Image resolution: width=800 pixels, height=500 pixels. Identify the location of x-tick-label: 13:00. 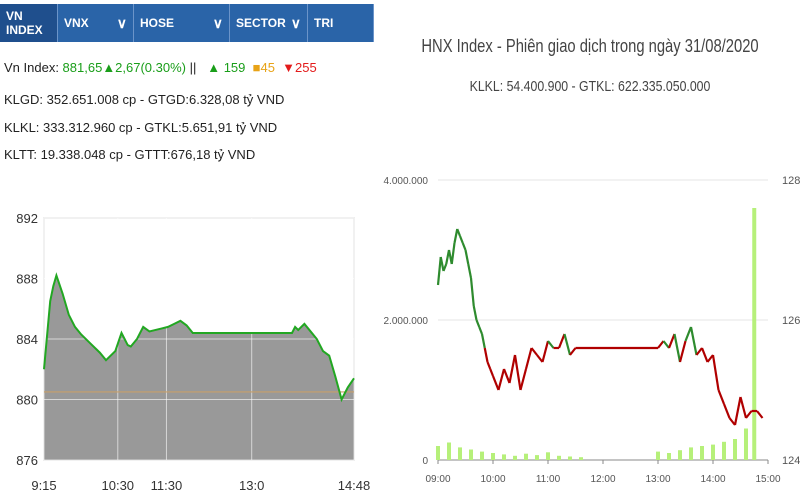
(657, 479).